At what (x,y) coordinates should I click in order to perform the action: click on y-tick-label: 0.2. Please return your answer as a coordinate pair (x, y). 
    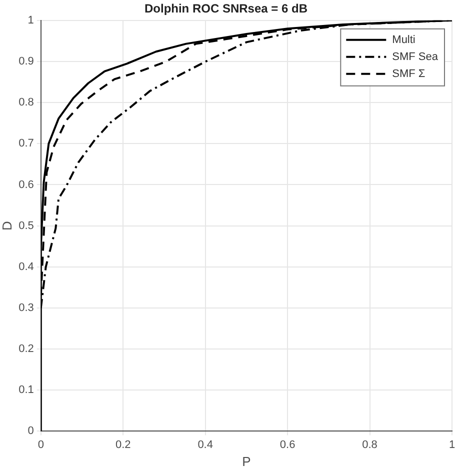
    Looking at the image, I should click on (26, 349).